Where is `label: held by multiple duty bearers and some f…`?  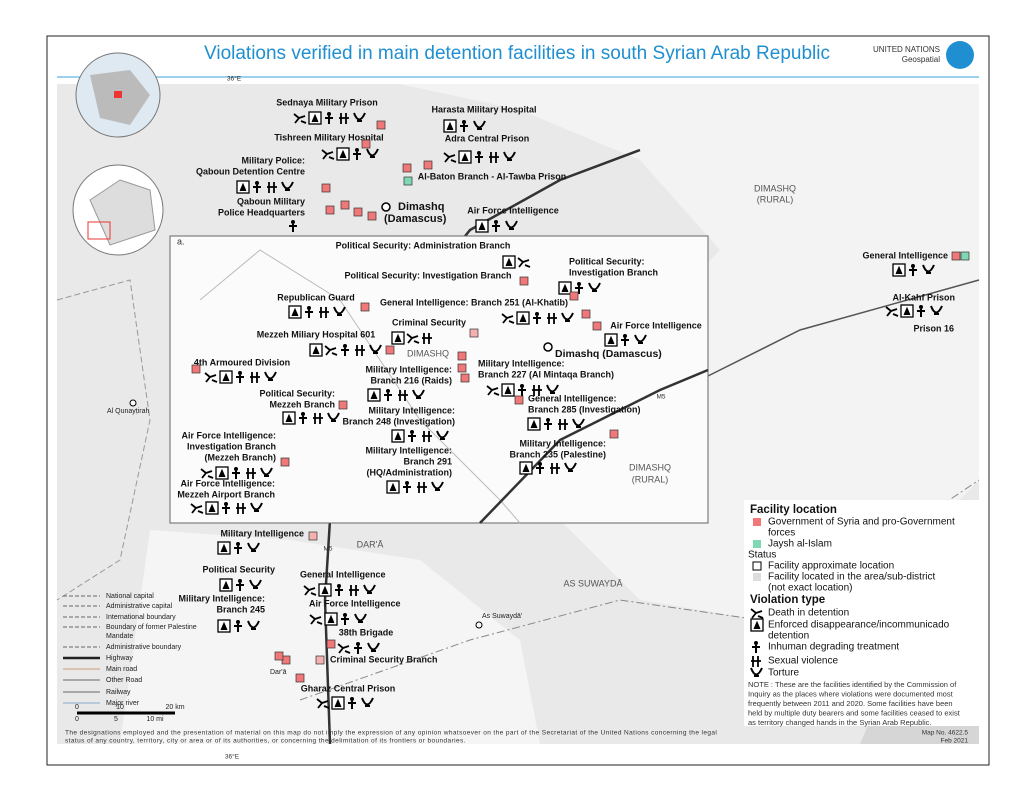 label: held by multiple duty bearers and some f… is located at coordinates (854, 712).